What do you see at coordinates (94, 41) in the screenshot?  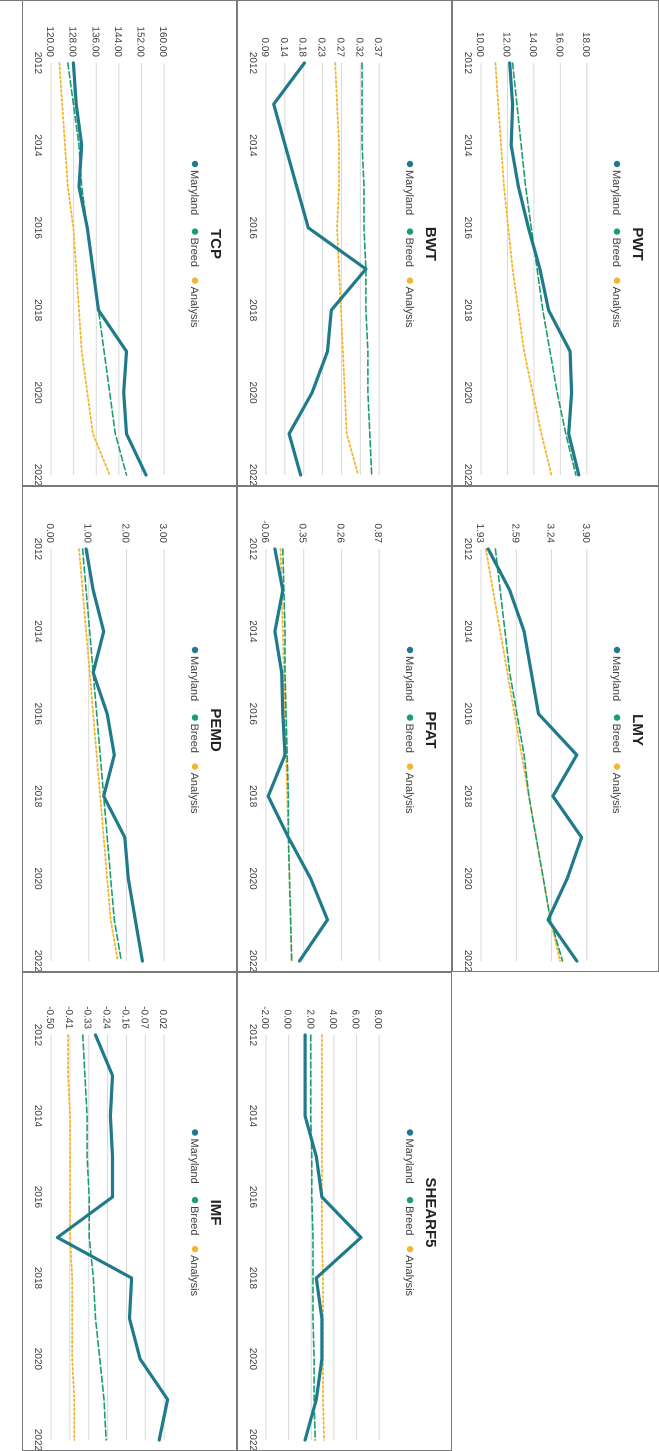 I see `y-tick-label: 136.00` at bounding box center [94, 41].